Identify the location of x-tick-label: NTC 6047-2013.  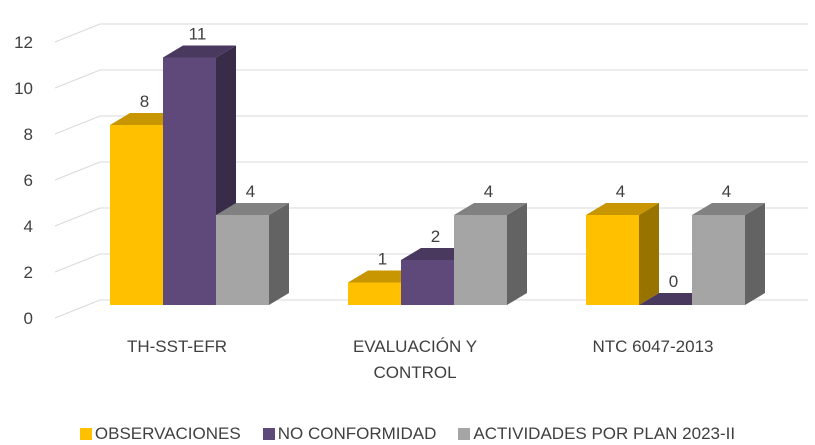
(653, 346).